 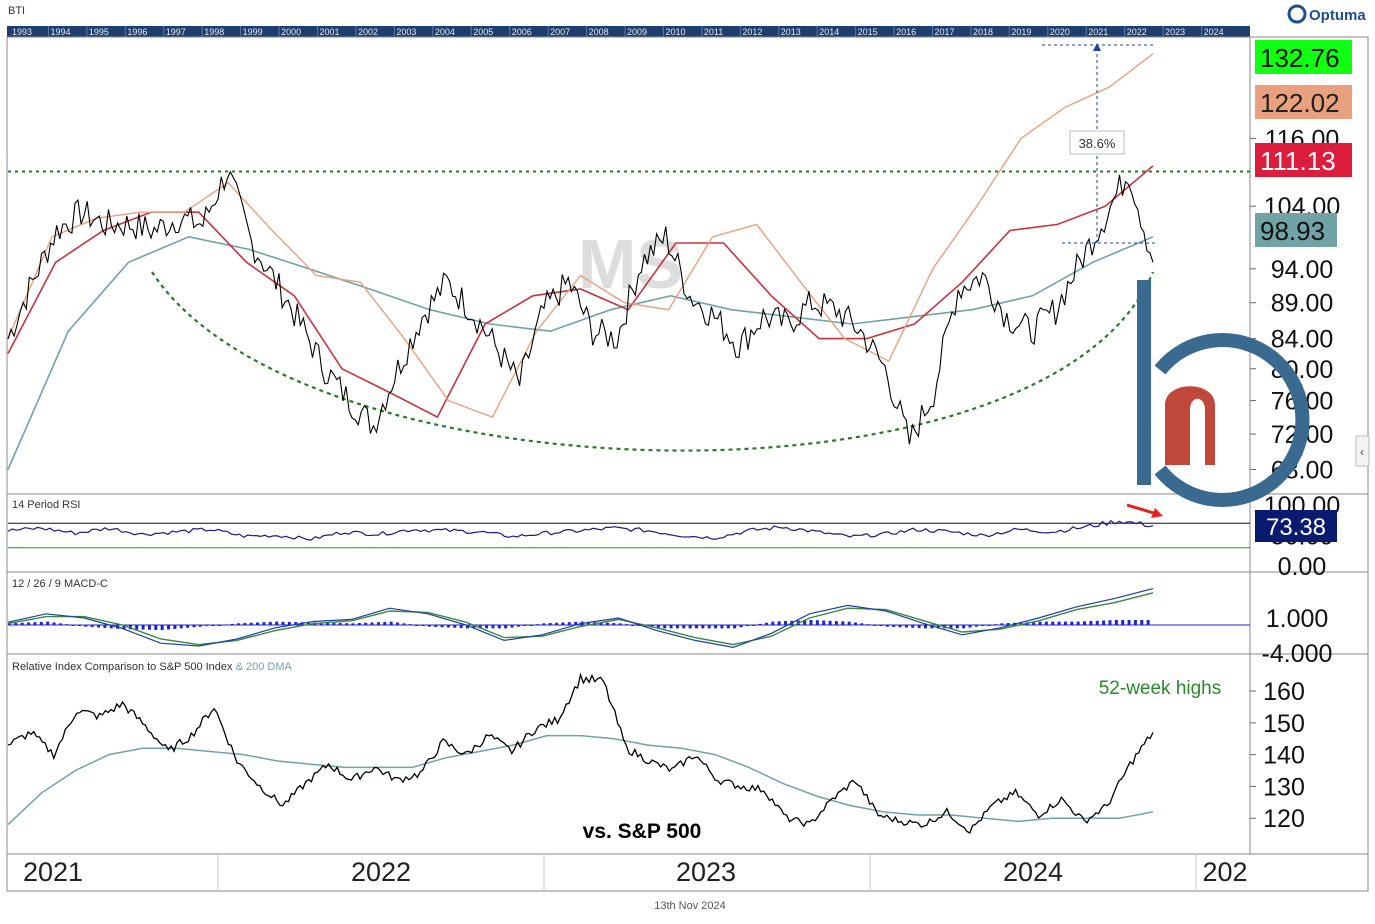 What do you see at coordinates (1214, 32) in the screenshot?
I see `timeline-year-label: 2024` at bounding box center [1214, 32].